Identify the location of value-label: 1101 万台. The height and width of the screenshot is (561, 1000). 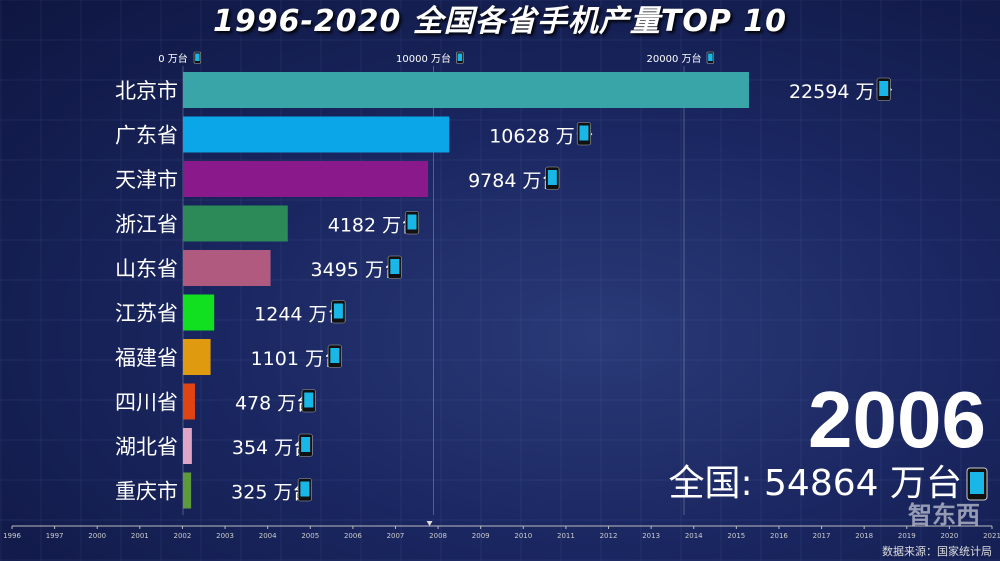
(297, 359).